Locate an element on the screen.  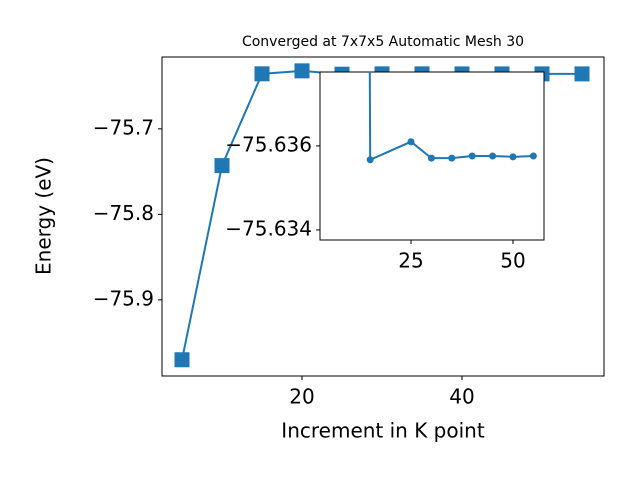
y-axis-label: Energy (eV) is located at coordinates (44, 216).